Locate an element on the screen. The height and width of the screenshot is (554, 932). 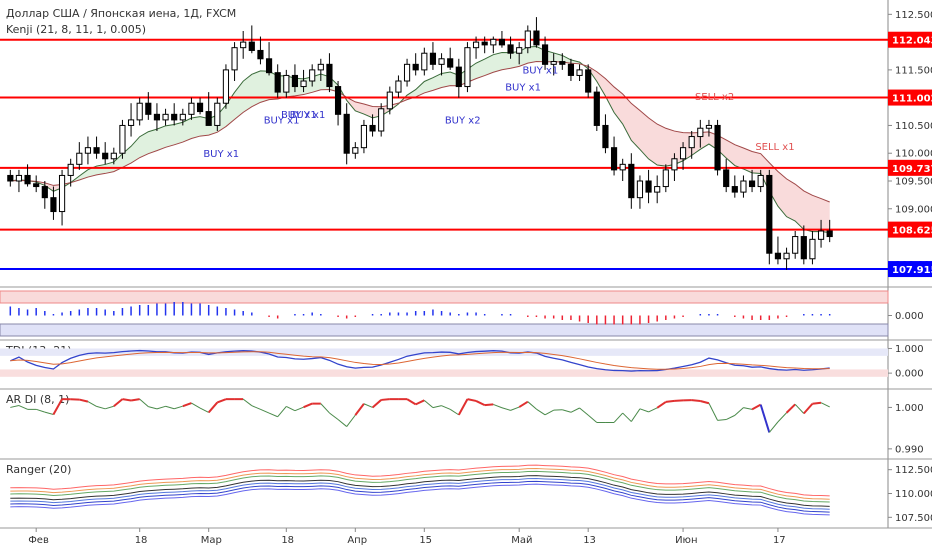
sell-signal-label: SELL x2 is located at coordinates (714, 97).